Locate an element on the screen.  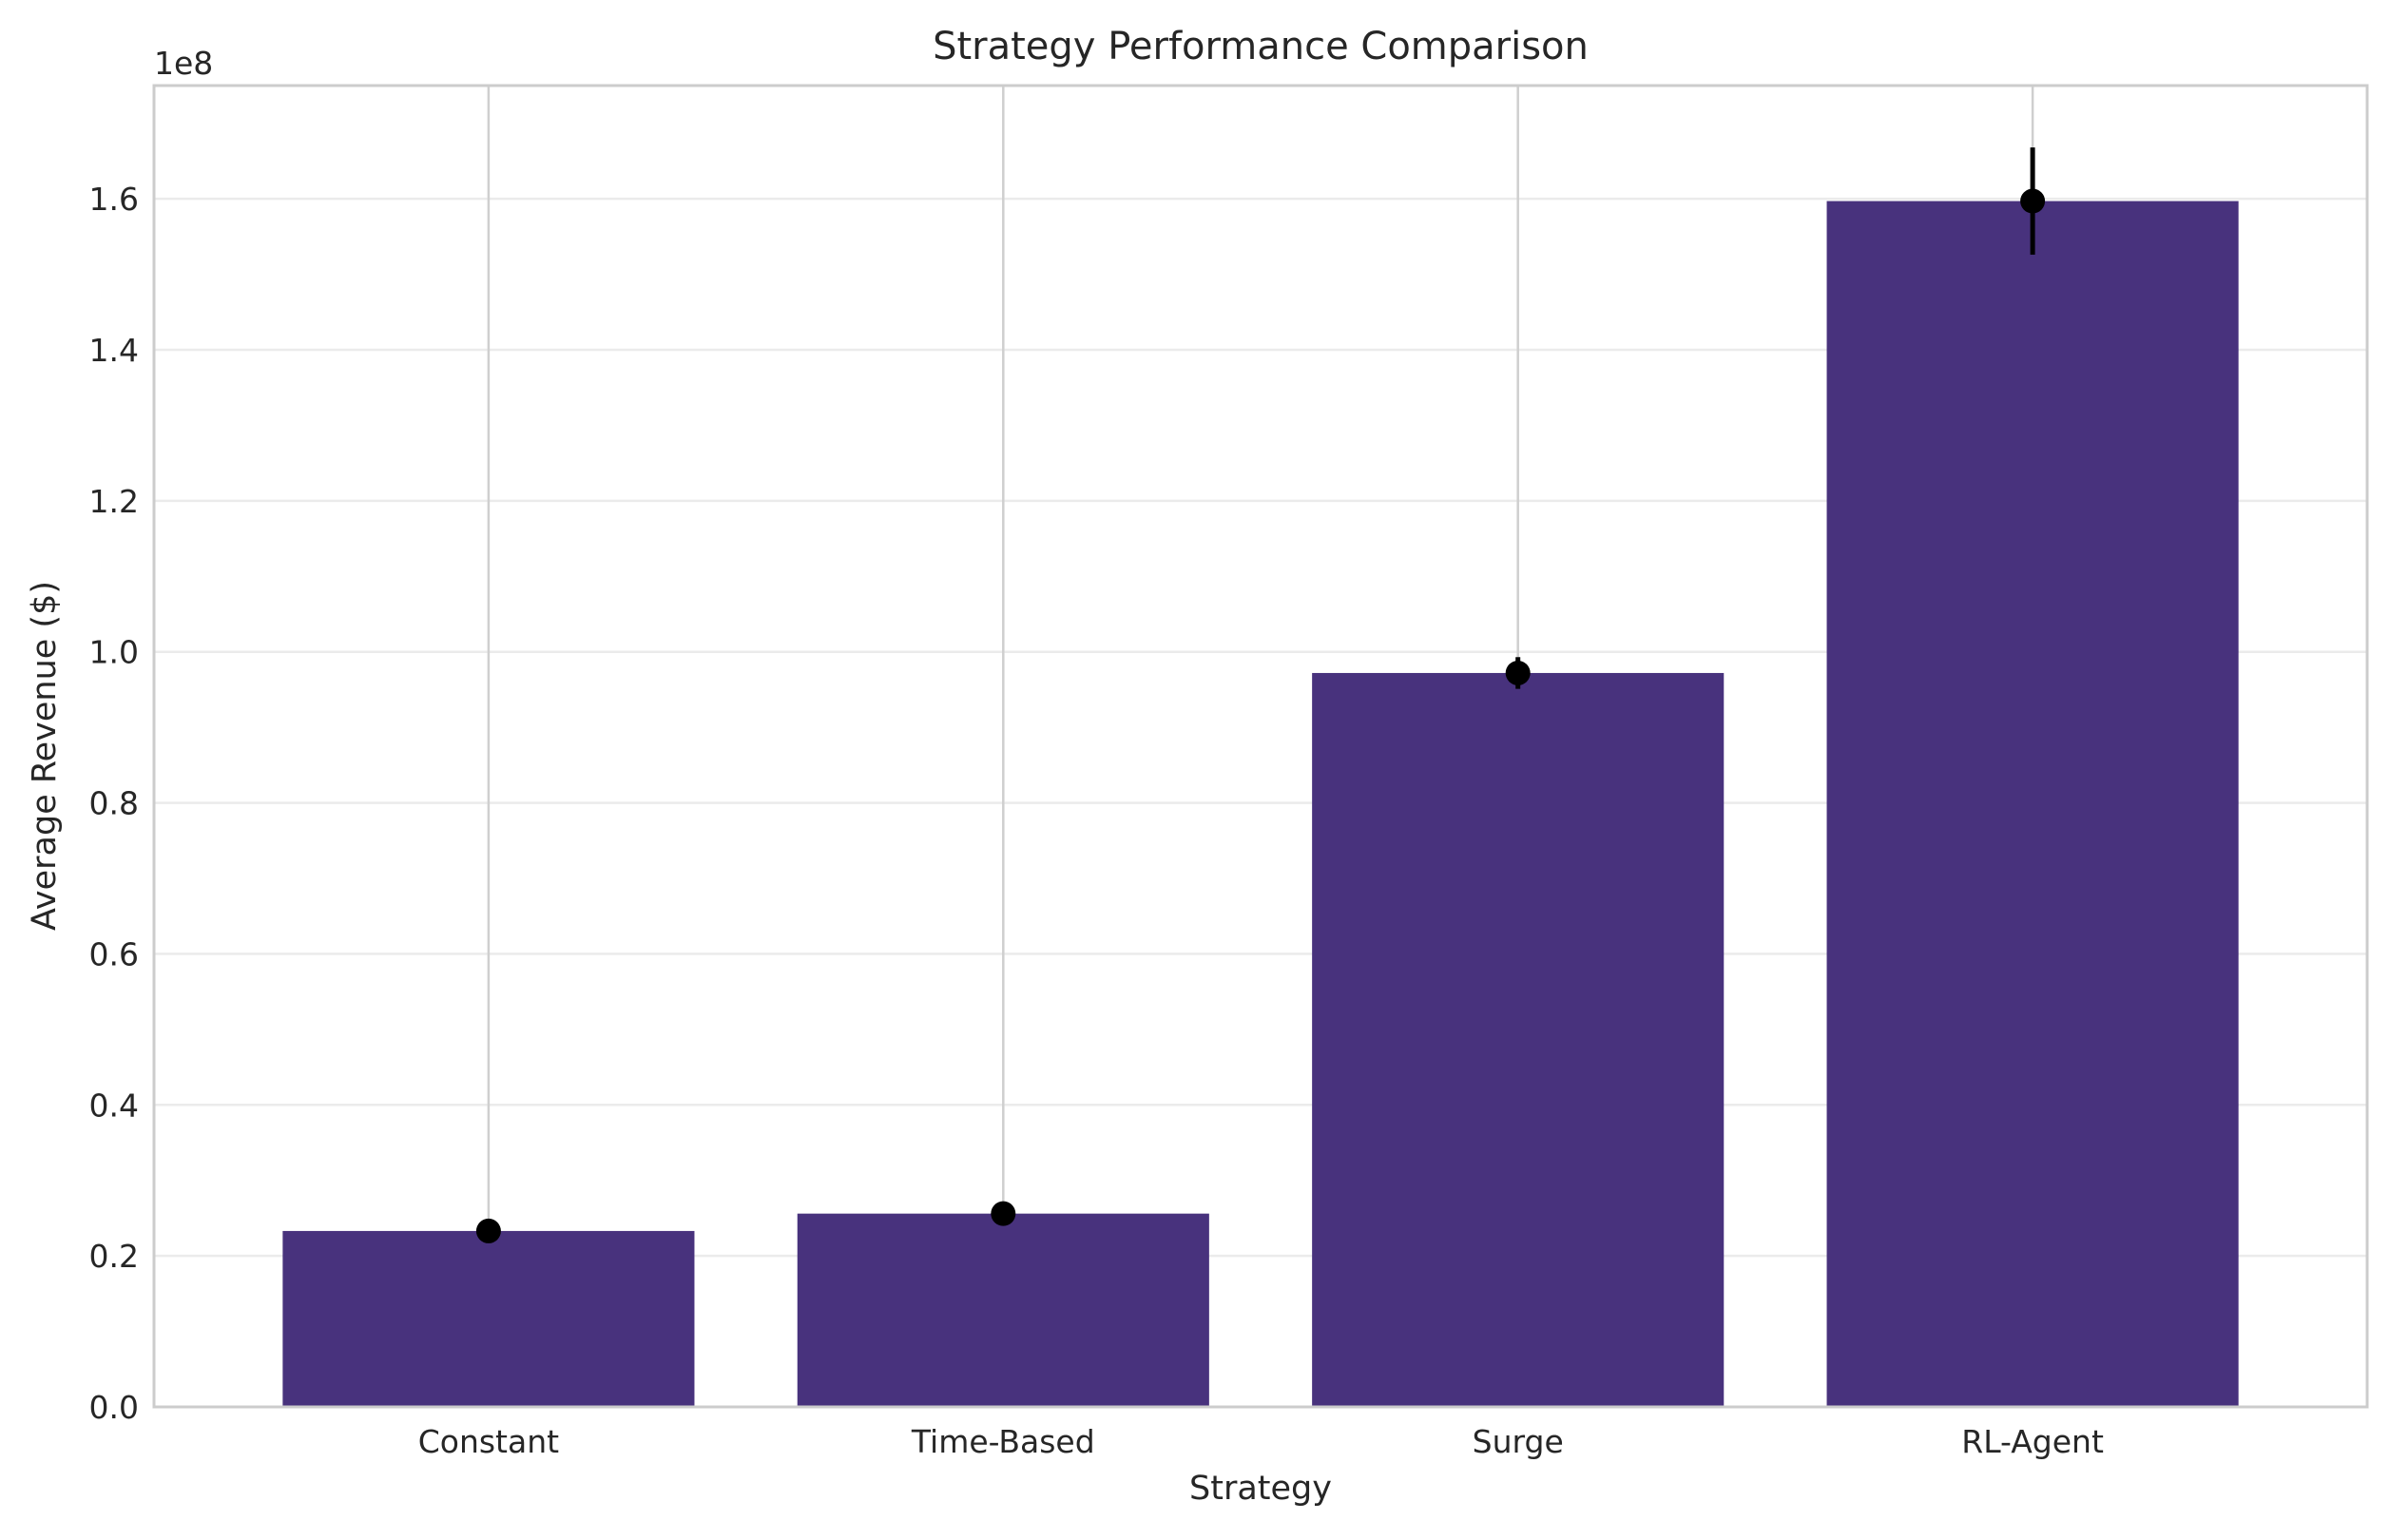
x-tick-label-3: RL-Agent is located at coordinates (2032, 1441).